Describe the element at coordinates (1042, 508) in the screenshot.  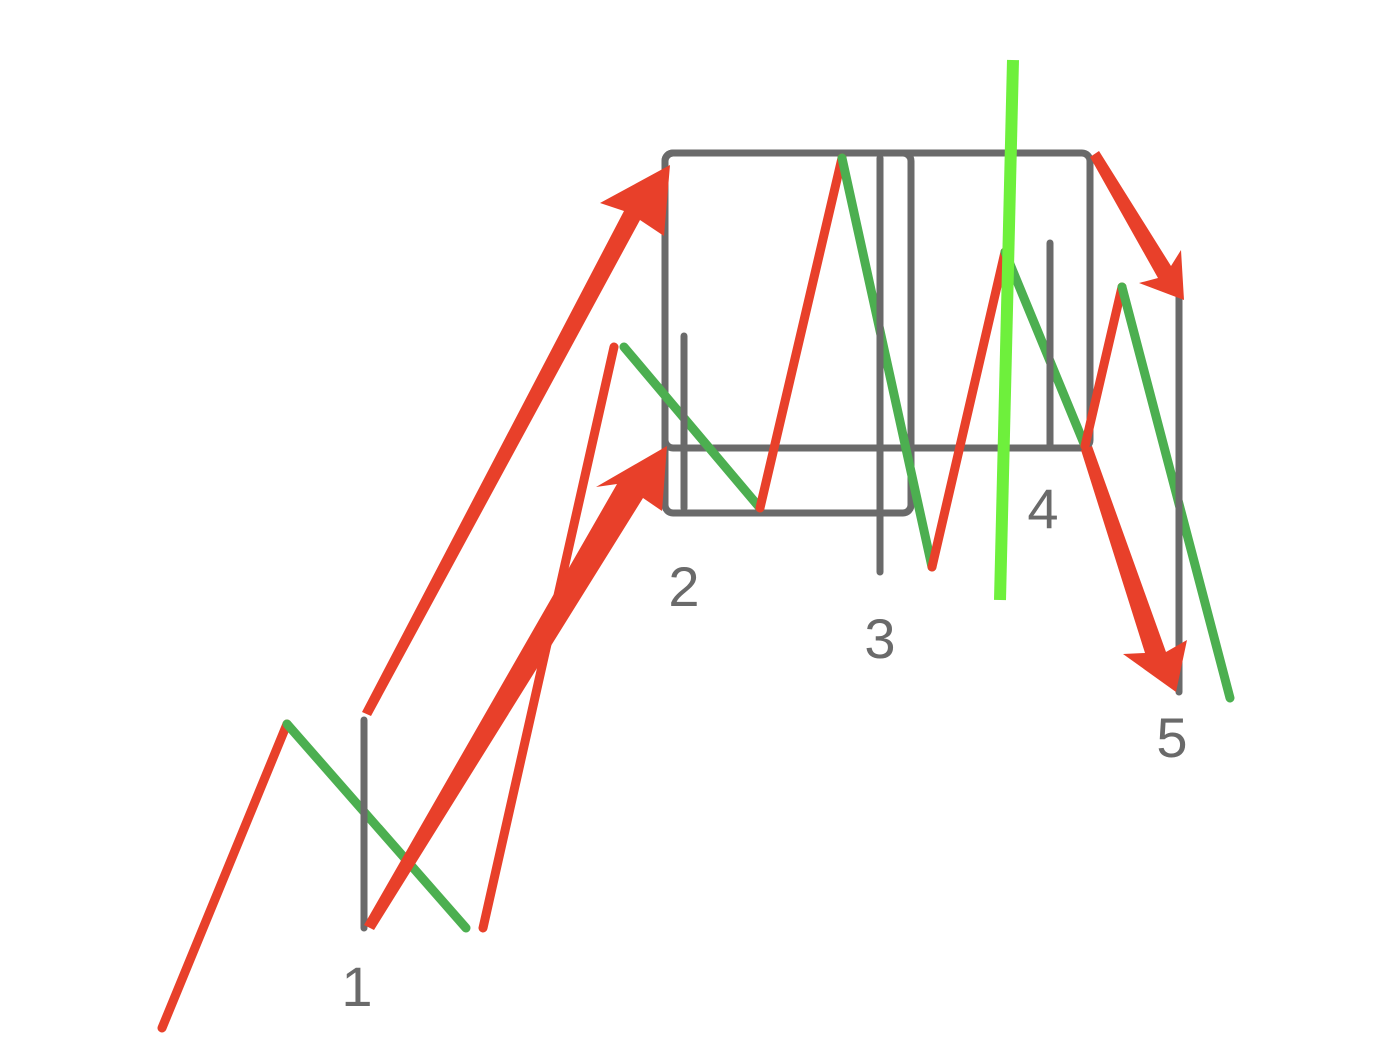
I see `point-label-4: 4` at that location.